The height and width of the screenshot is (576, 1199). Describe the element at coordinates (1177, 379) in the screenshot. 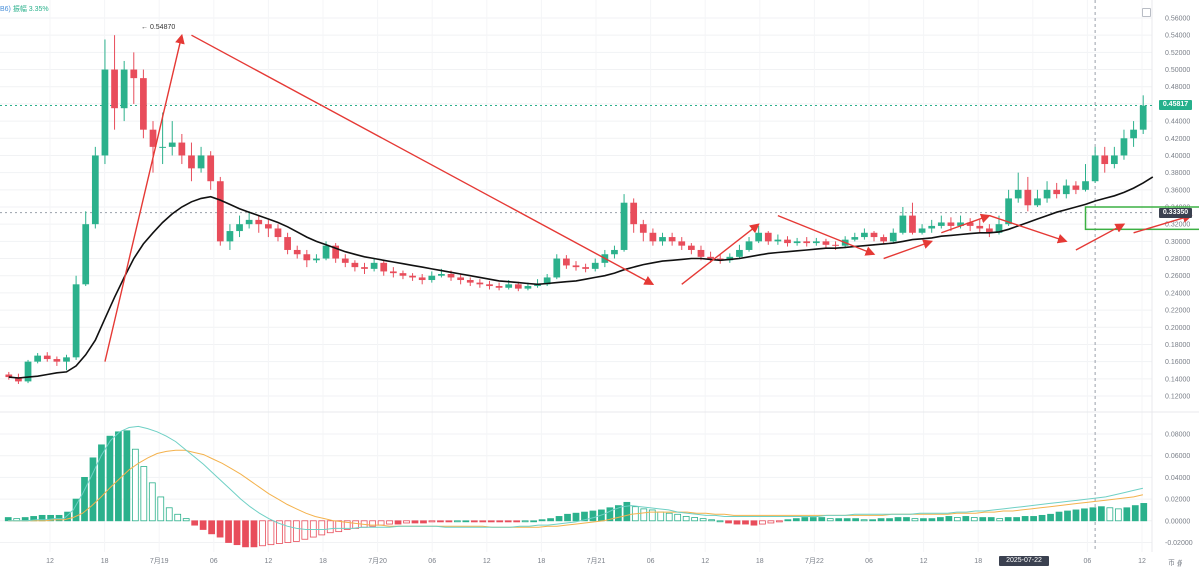

I see `y-tick-label: 0.14000` at that location.